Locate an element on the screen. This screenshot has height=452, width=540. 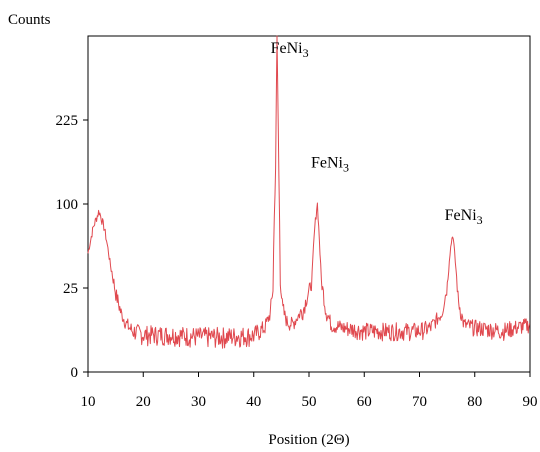
y-axis-ticks: 0 25 100 225 is located at coordinates (72, 247).